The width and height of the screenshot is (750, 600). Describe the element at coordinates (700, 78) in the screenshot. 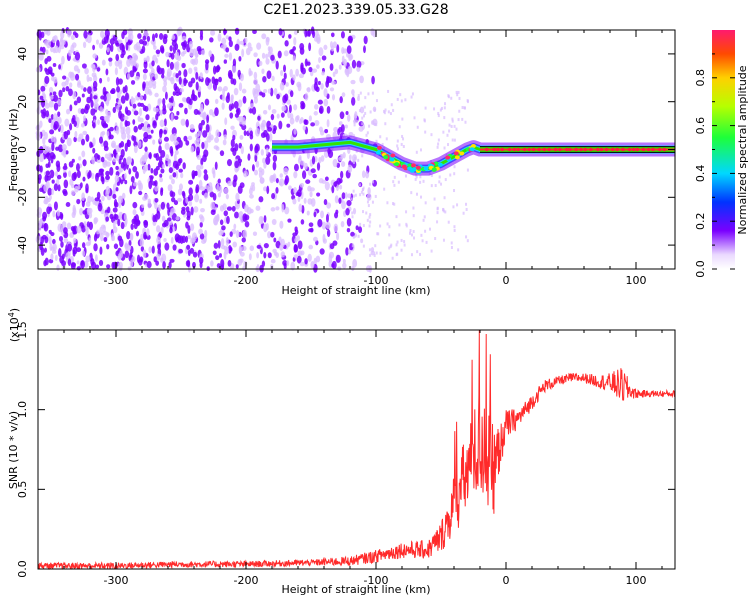

I see `colorbar-tick-label: 0.8` at that location.